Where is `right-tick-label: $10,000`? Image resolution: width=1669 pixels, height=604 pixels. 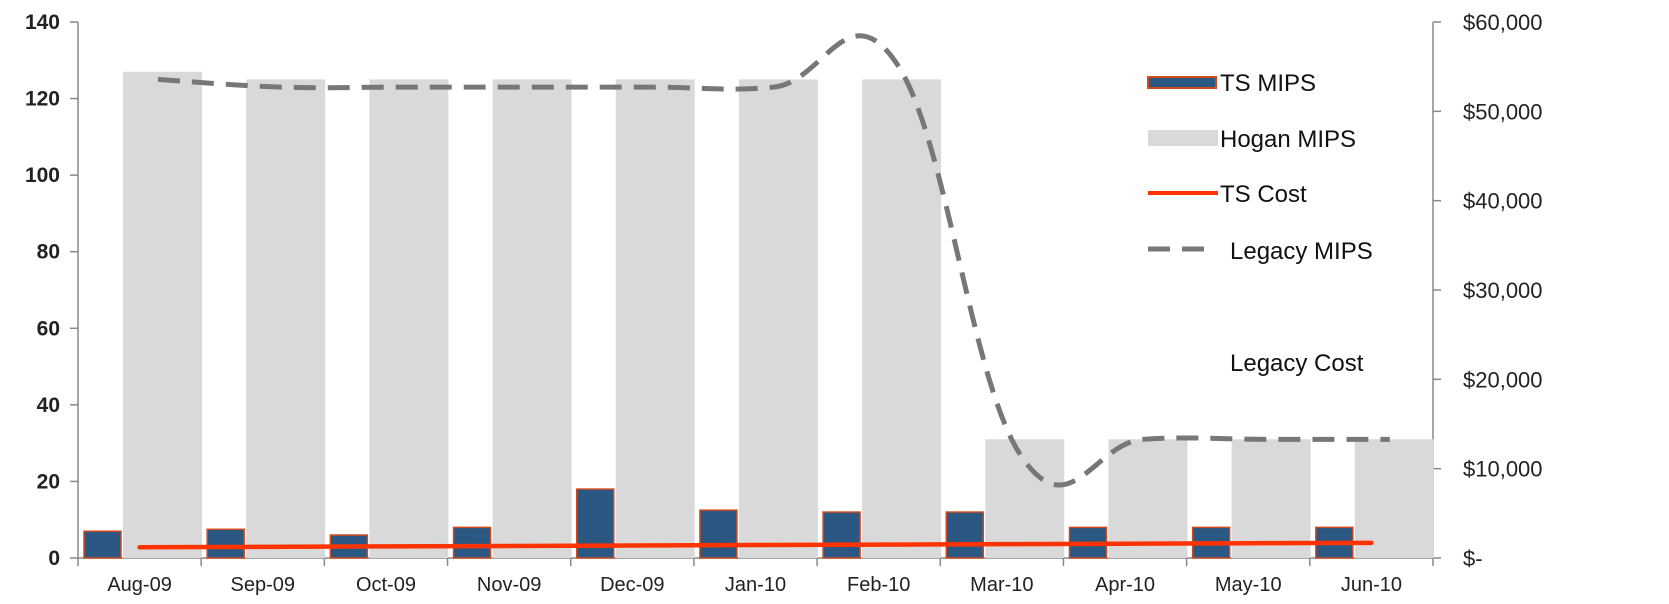
right-tick-label: $10,000 is located at coordinates (1503, 469).